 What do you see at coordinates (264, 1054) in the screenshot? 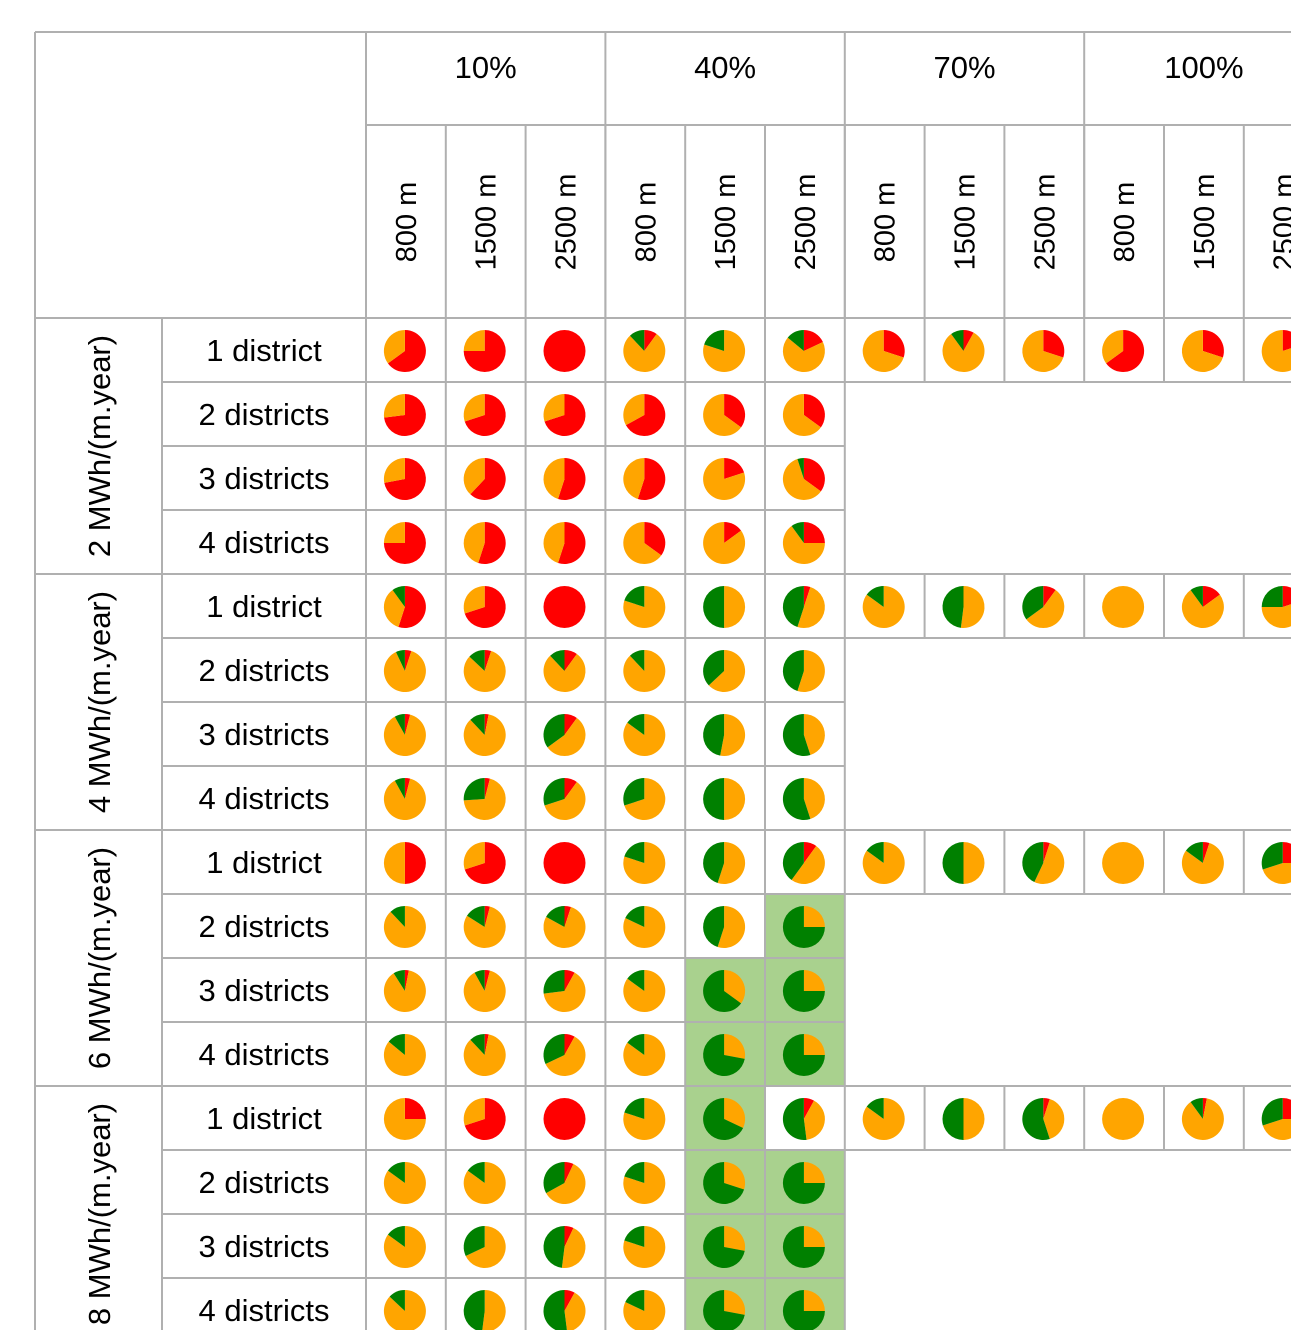
I see `row-label: 4 districts` at bounding box center [264, 1054].